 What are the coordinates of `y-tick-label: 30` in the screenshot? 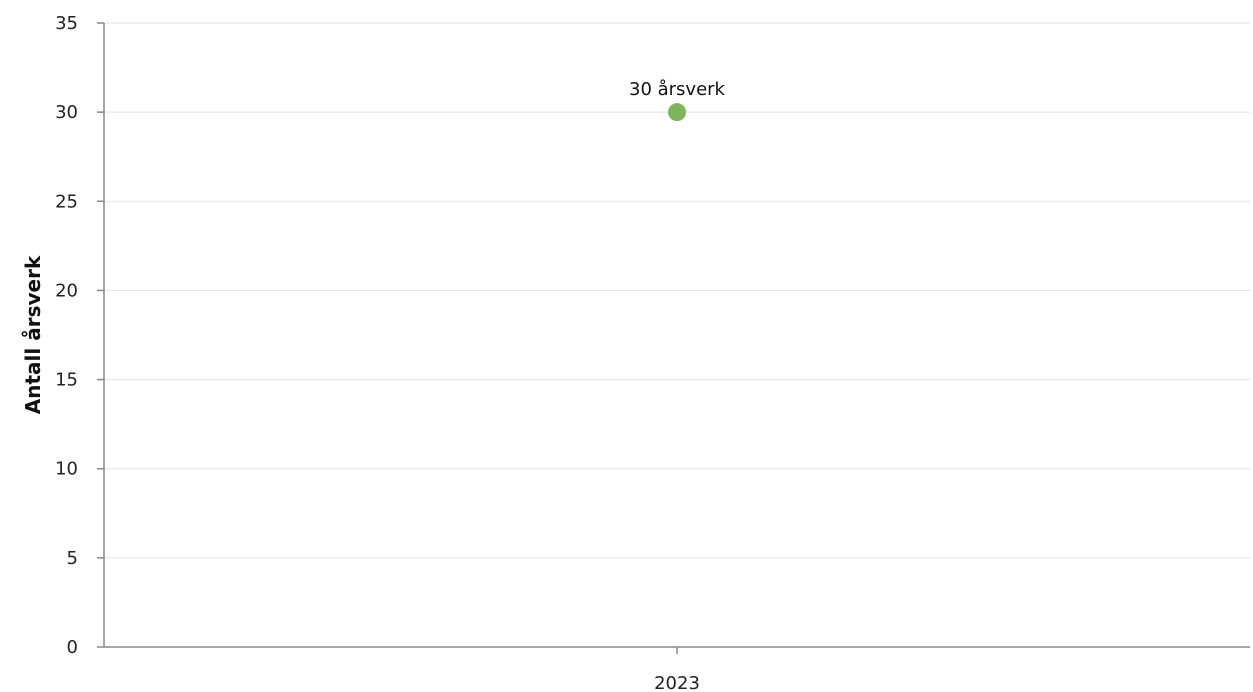 It's located at (66, 112).